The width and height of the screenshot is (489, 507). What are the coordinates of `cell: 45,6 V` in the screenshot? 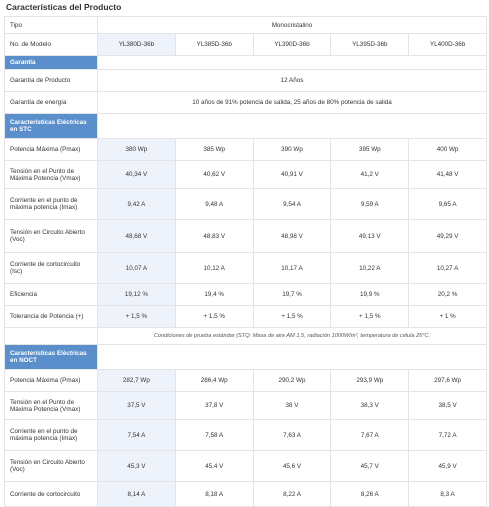 It's located at (292, 466).